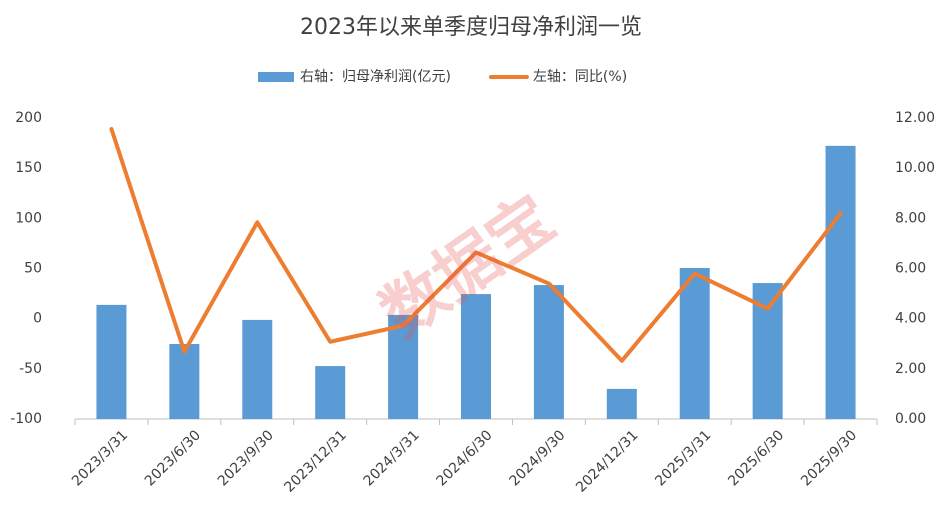  I want to click on y-tick-label: -50, so click(30, 369).